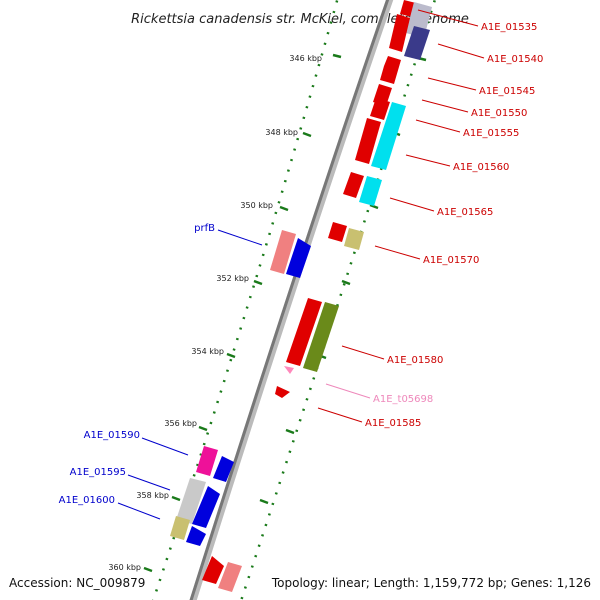 The width and height of the screenshot is (600, 600). What do you see at coordinates (152, 495) in the screenshot?
I see `tick-label-358: 358 kbp` at bounding box center [152, 495].